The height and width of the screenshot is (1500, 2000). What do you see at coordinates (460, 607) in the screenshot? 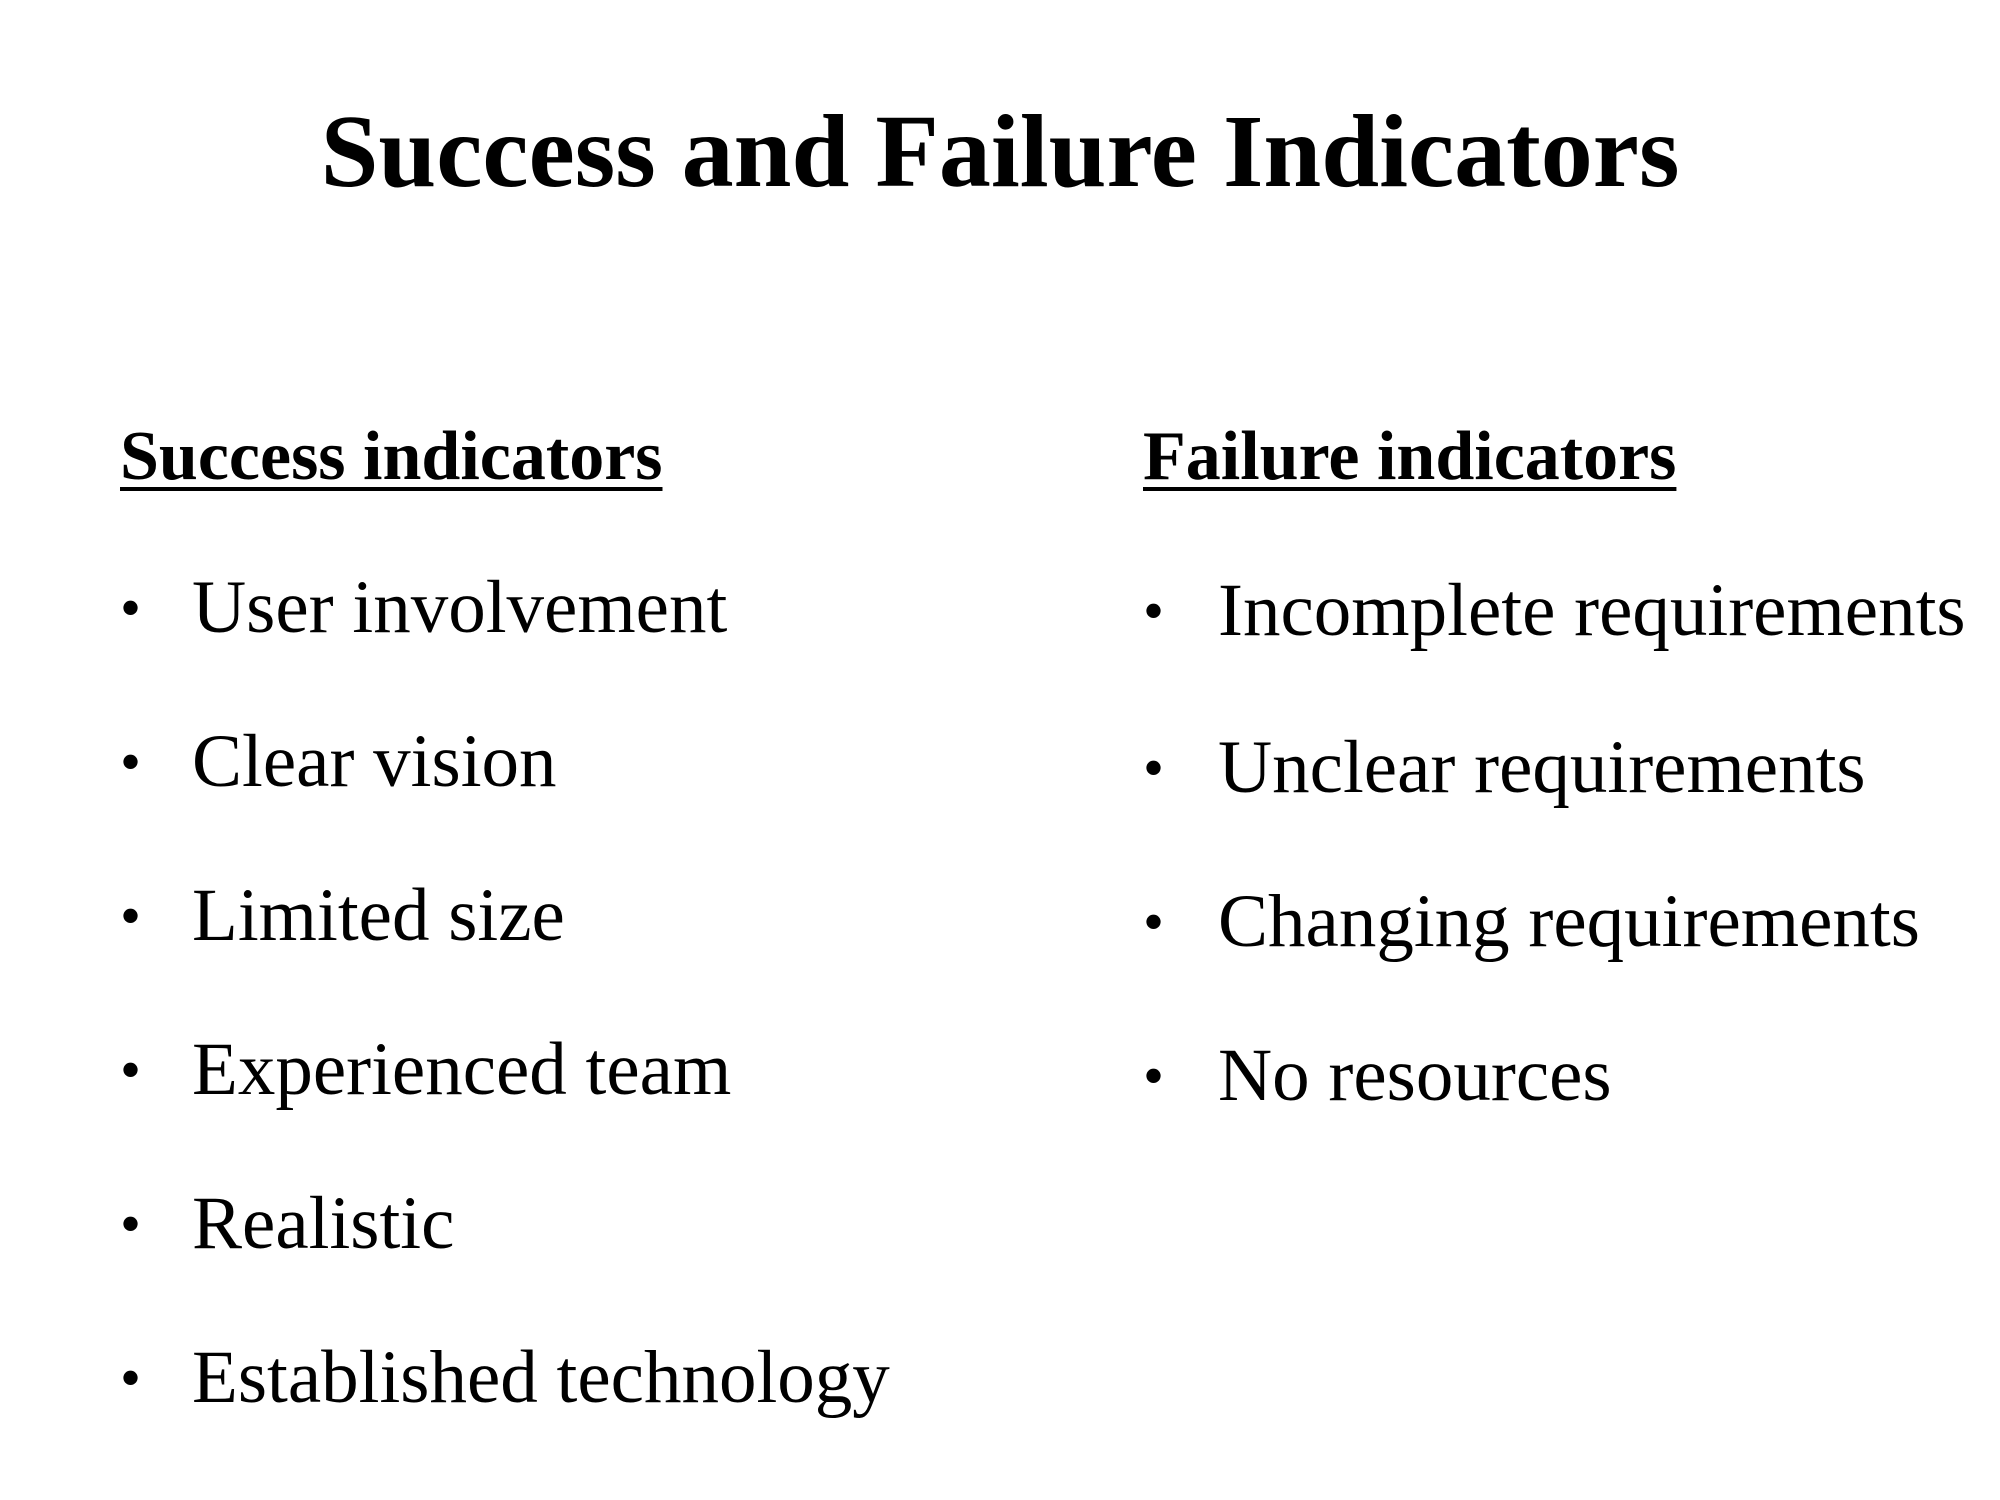
I see `success-item-label: User involvement` at bounding box center [460, 607].